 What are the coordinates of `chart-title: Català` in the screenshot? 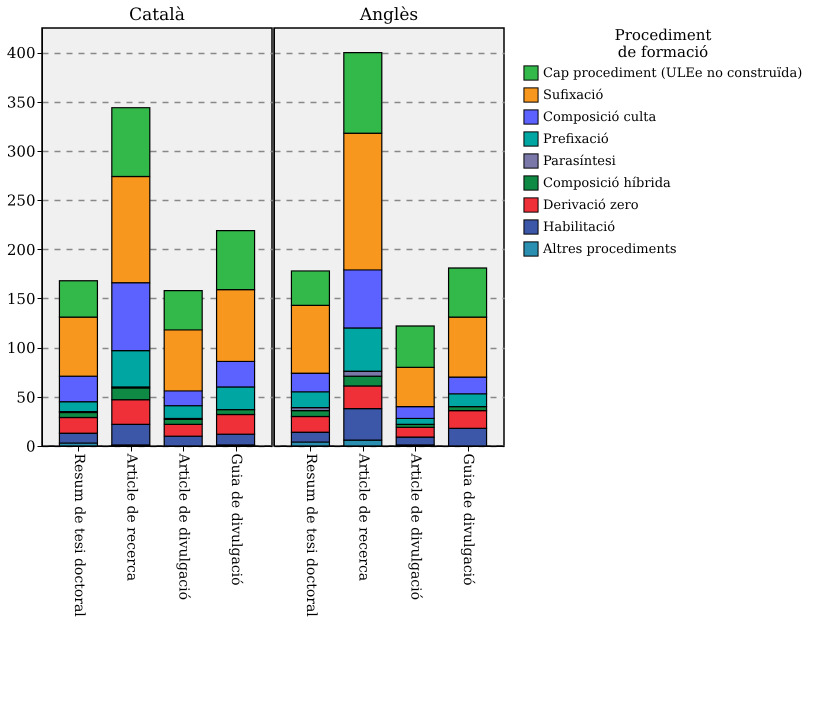 It's located at (157, 15).